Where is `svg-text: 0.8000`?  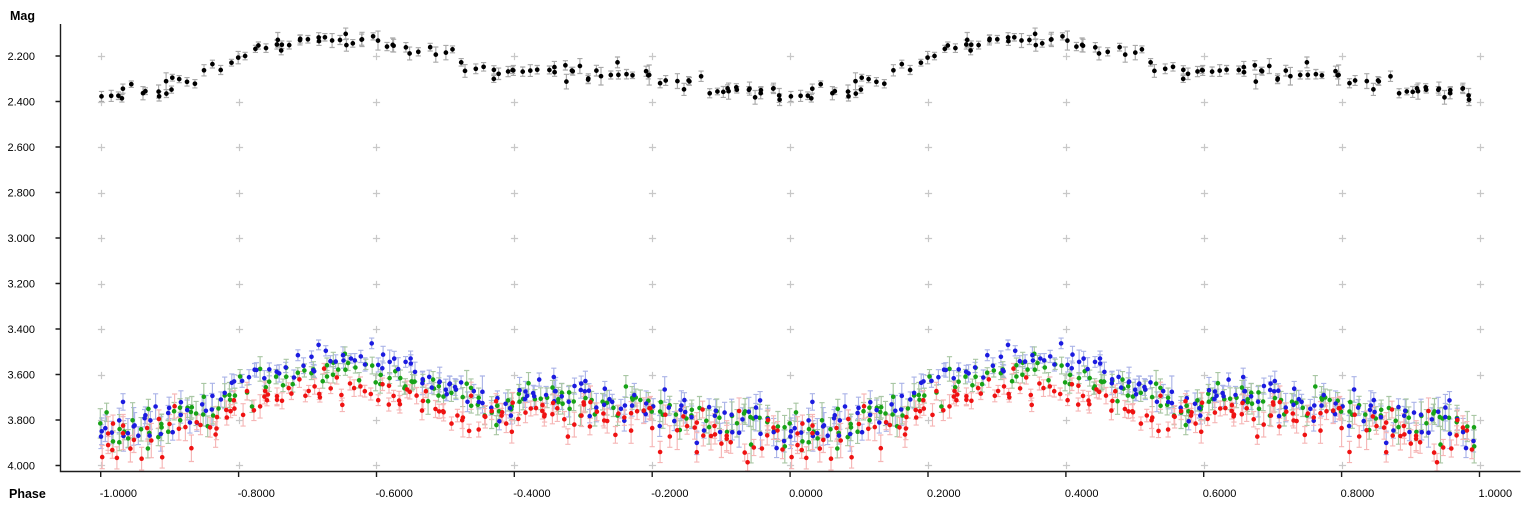 svg-text: 0.8000 is located at coordinates (1358, 494).